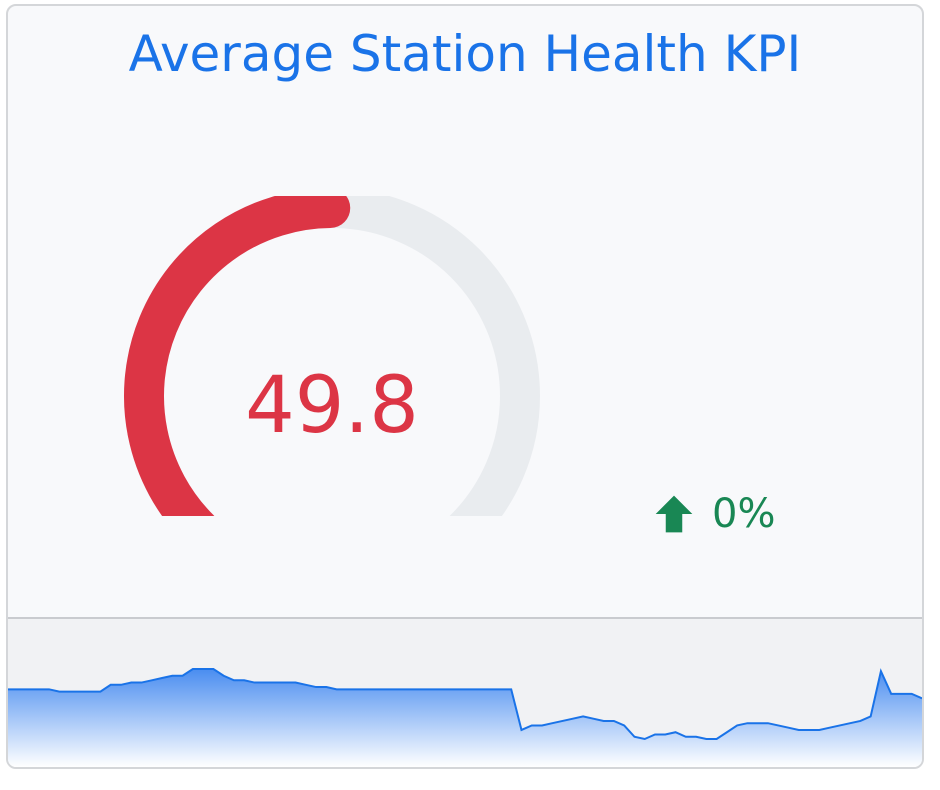  What do you see at coordinates (744, 514) in the screenshot?
I see `change-percent: 0%` at bounding box center [744, 514].